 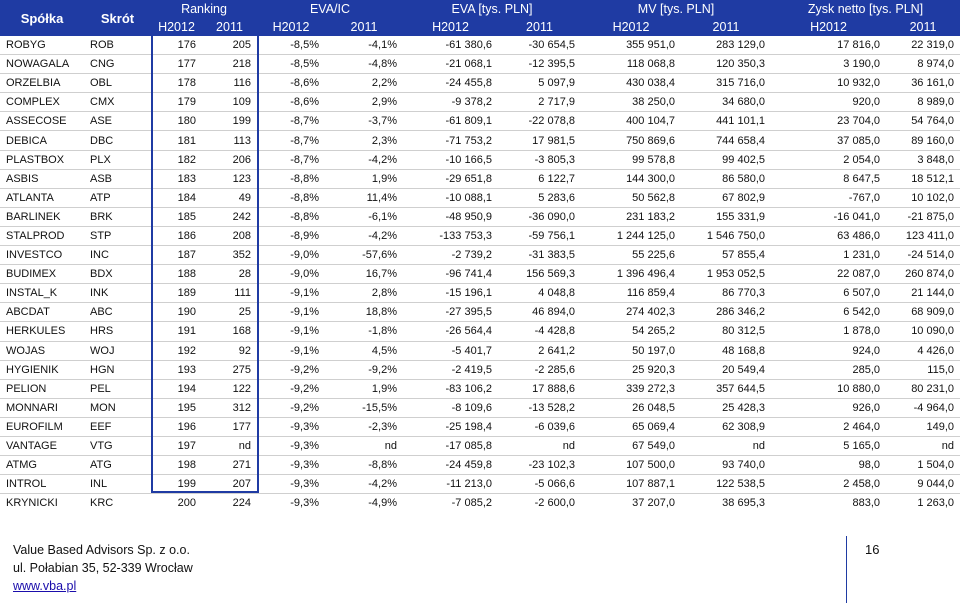 I want to click on eva-ic-h2012-cell: -9,0%, so click(x=291, y=274).